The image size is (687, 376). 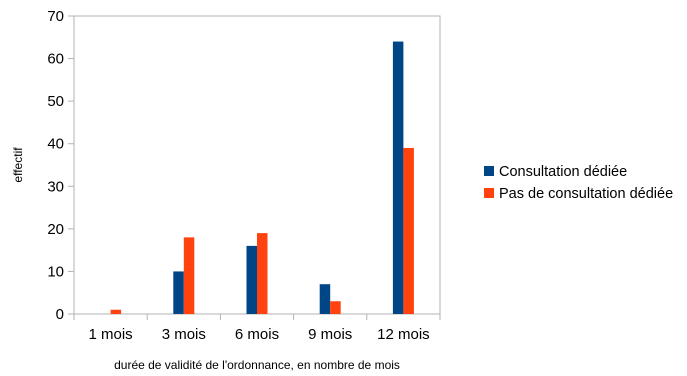 I want to click on y-tick-label: 30, so click(x=55, y=186).